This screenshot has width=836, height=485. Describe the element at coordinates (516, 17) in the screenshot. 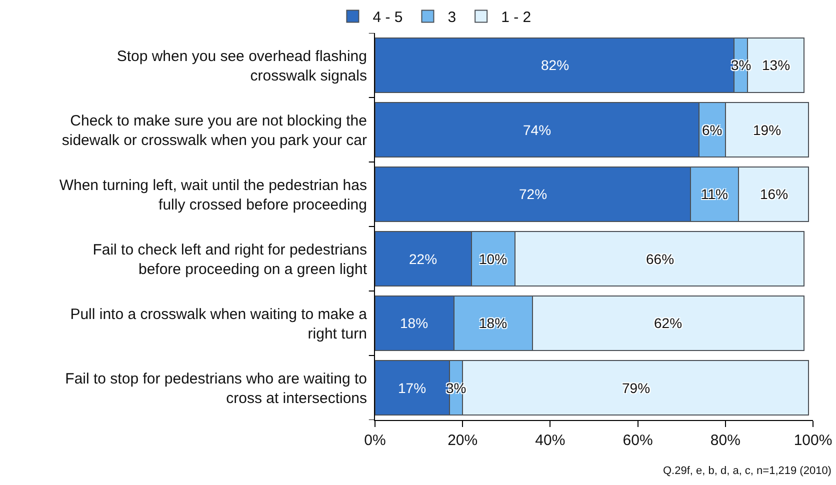

I see `legend-label: 1 - 2` at that location.